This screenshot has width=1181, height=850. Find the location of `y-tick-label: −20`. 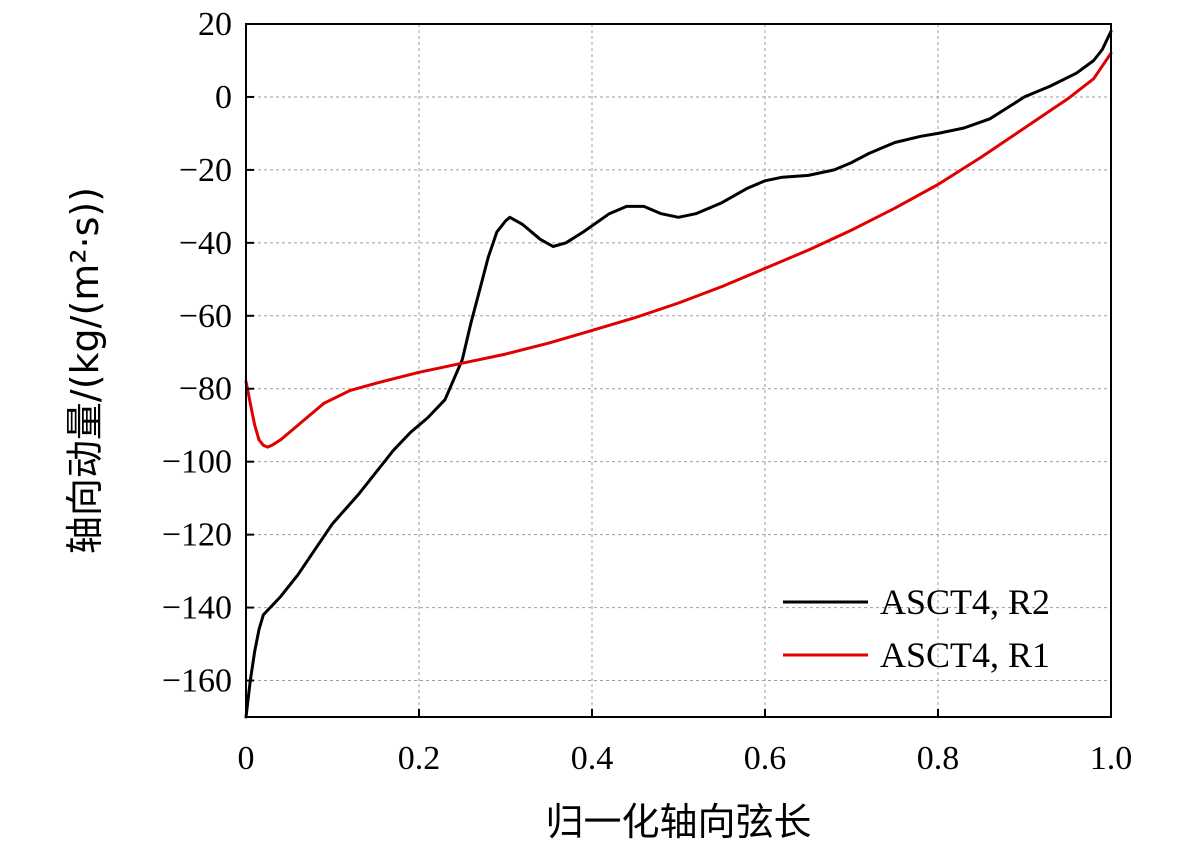

y-tick-label: −20 is located at coordinates (205, 170).